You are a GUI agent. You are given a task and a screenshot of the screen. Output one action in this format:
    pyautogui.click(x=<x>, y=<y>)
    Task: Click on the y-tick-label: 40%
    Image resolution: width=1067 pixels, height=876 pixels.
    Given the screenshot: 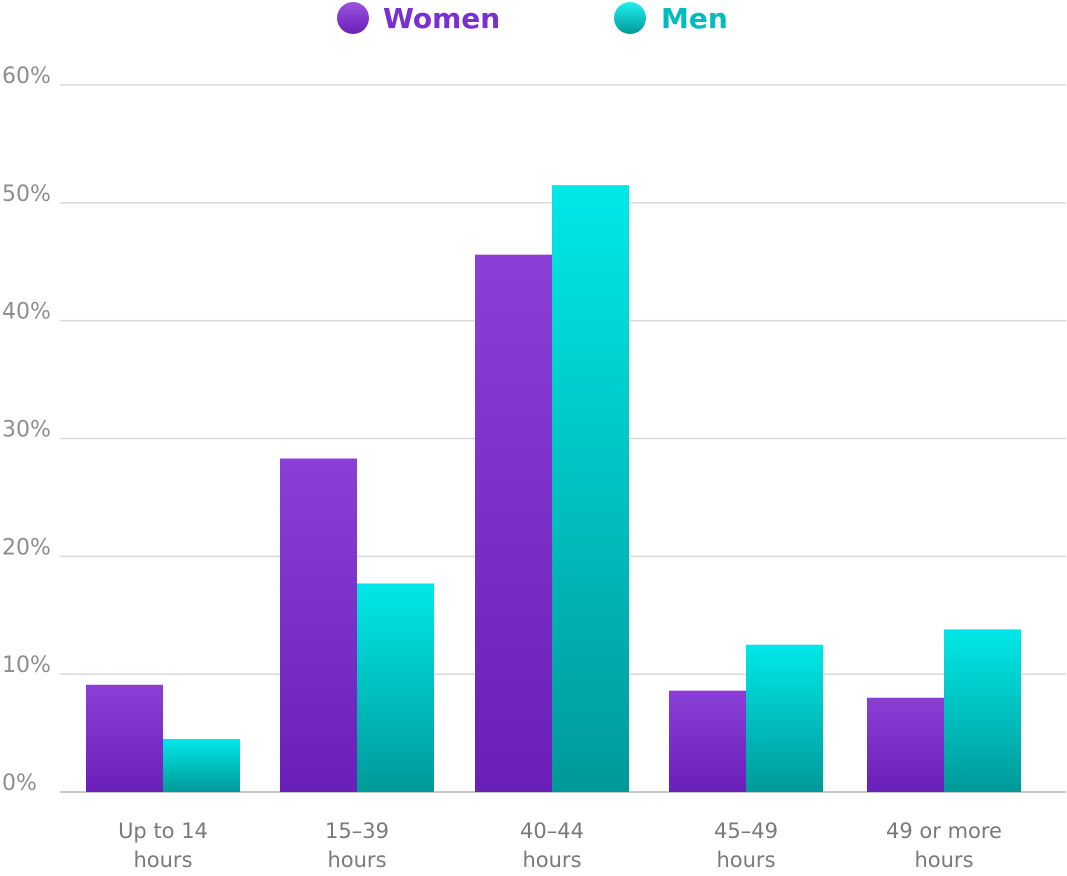 What is the action you would take?
    pyautogui.click(x=26, y=312)
    